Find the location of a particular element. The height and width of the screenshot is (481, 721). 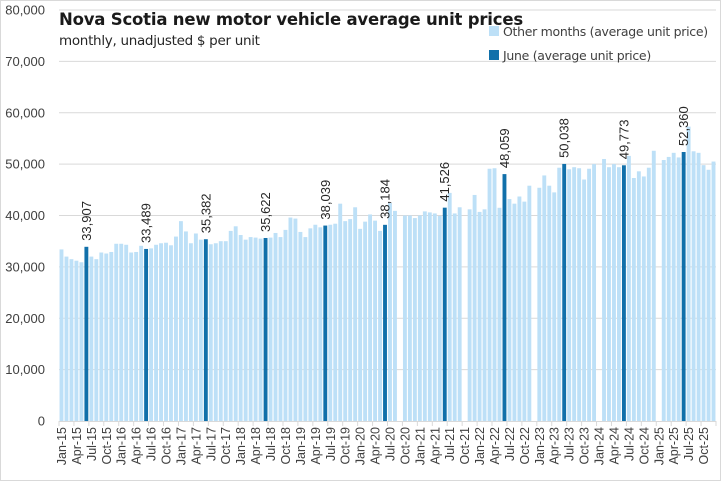

x-tick-label: Oct-17 is located at coordinates (226, 446).